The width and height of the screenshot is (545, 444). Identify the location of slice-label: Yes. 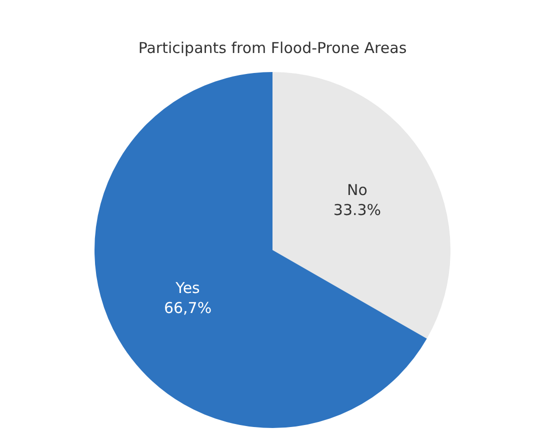
(187, 287).